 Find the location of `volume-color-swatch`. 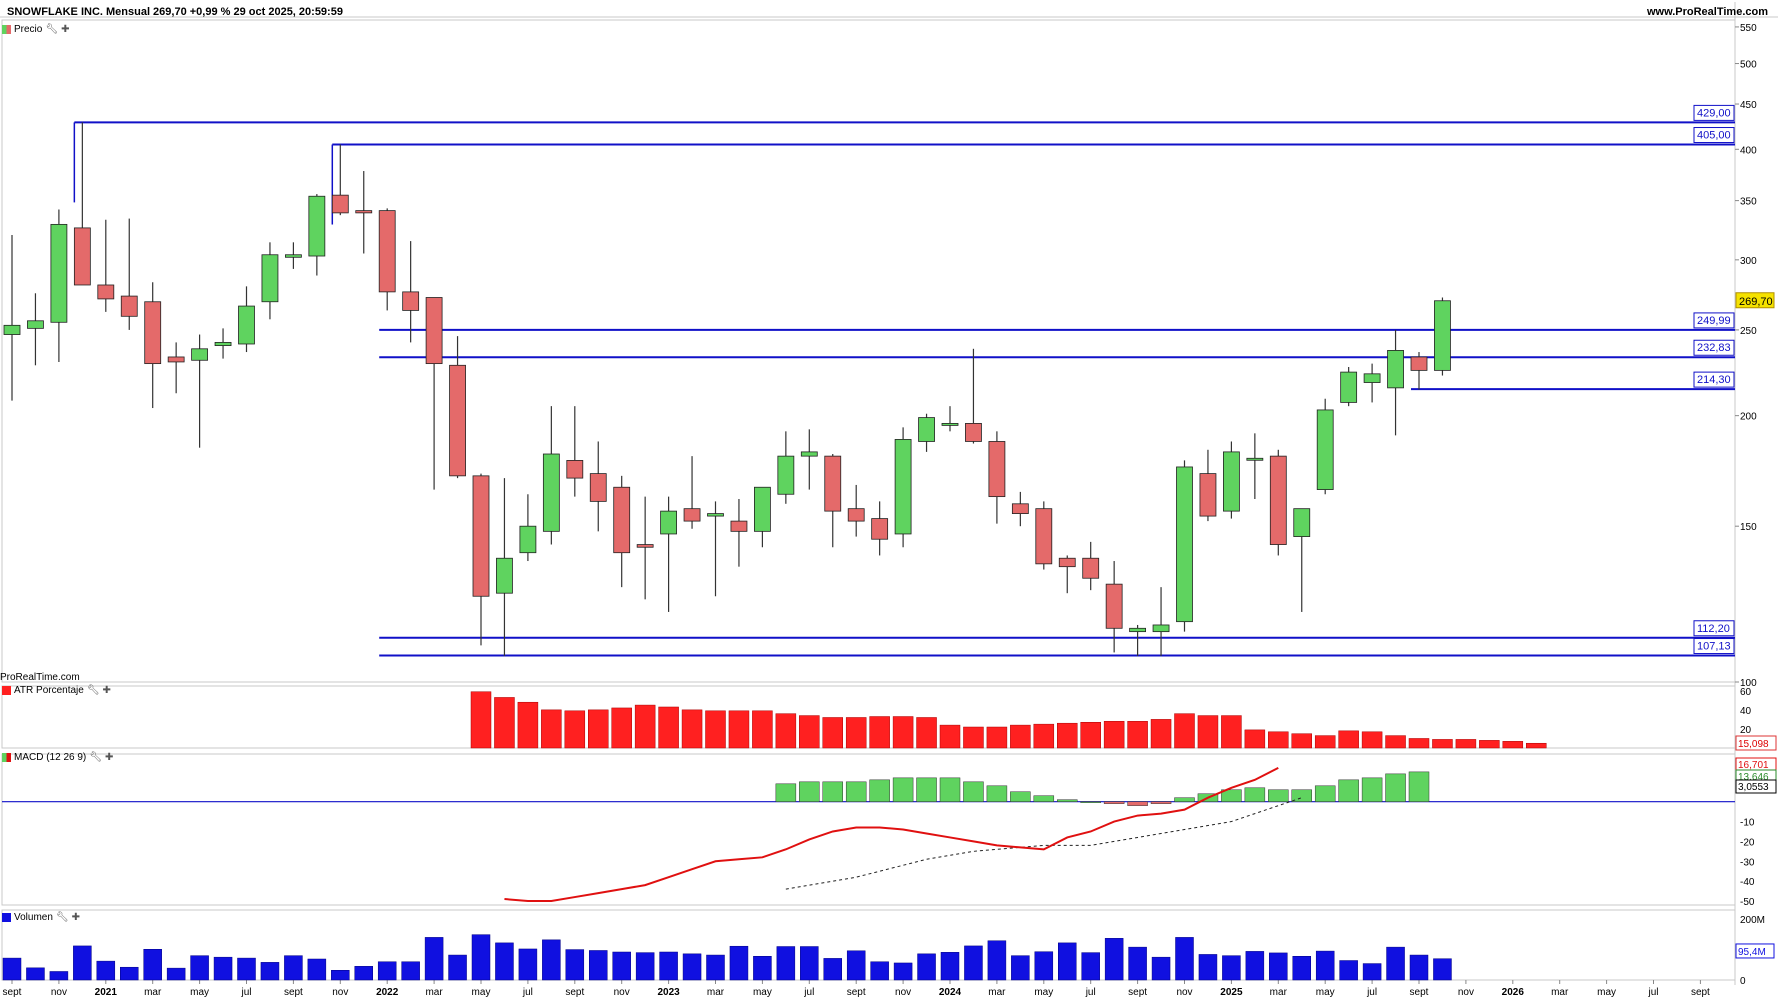

volume-color-swatch is located at coordinates (6, 917).